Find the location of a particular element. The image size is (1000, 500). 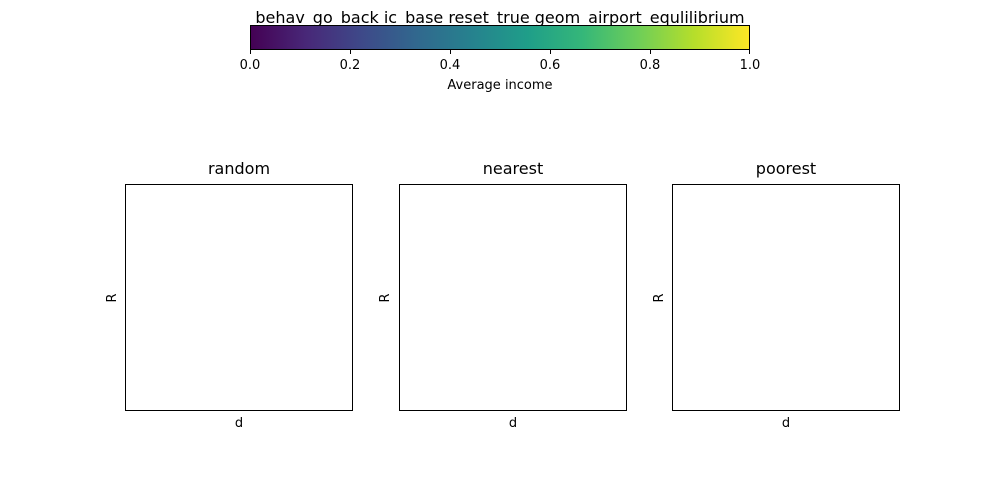

panel-title-poorest: poorest is located at coordinates (786, 168).